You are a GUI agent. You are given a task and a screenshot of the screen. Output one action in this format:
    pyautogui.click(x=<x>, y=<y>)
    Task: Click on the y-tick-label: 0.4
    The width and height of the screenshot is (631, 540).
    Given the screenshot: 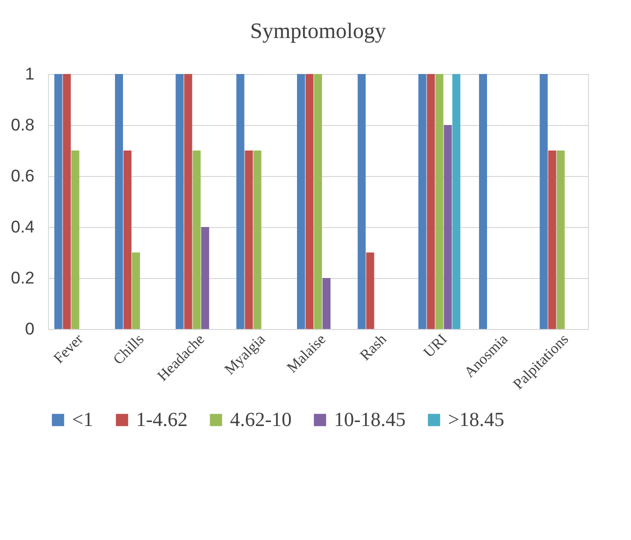 What is the action you would take?
    pyautogui.click(x=22, y=227)
    